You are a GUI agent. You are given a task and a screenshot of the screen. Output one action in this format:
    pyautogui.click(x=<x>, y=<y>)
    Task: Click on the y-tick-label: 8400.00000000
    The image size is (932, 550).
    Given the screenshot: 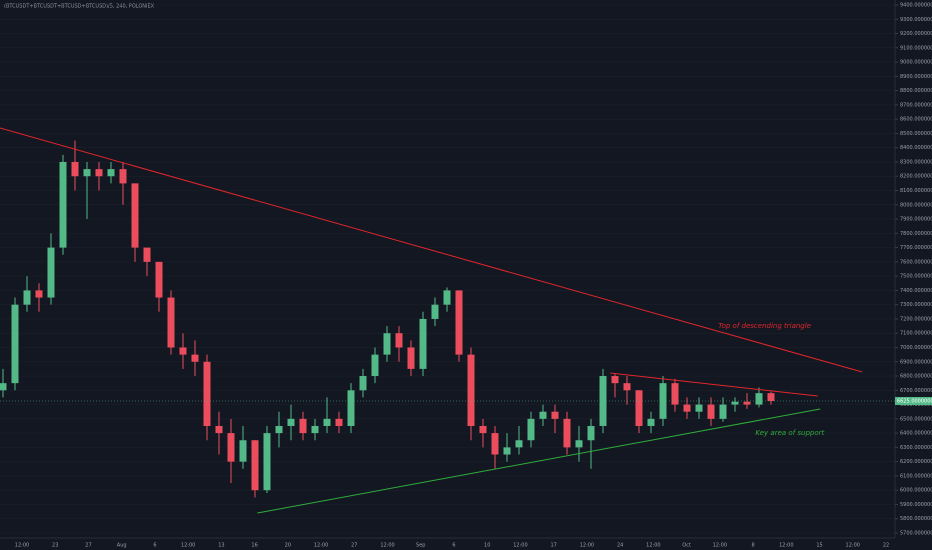 What is the action you would take?
    pyautogui.click(x=916, y=148)
    